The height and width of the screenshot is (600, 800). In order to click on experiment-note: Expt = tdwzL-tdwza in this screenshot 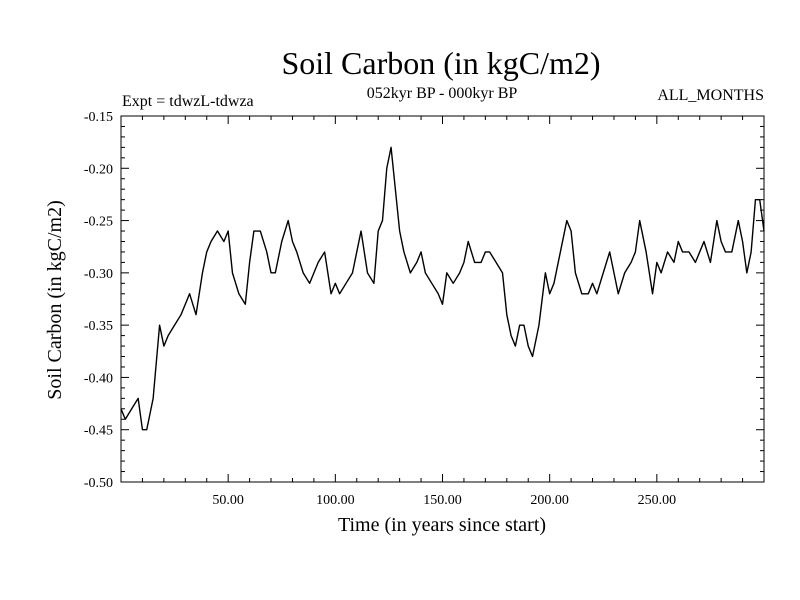, I will do `click(188, 101)`.